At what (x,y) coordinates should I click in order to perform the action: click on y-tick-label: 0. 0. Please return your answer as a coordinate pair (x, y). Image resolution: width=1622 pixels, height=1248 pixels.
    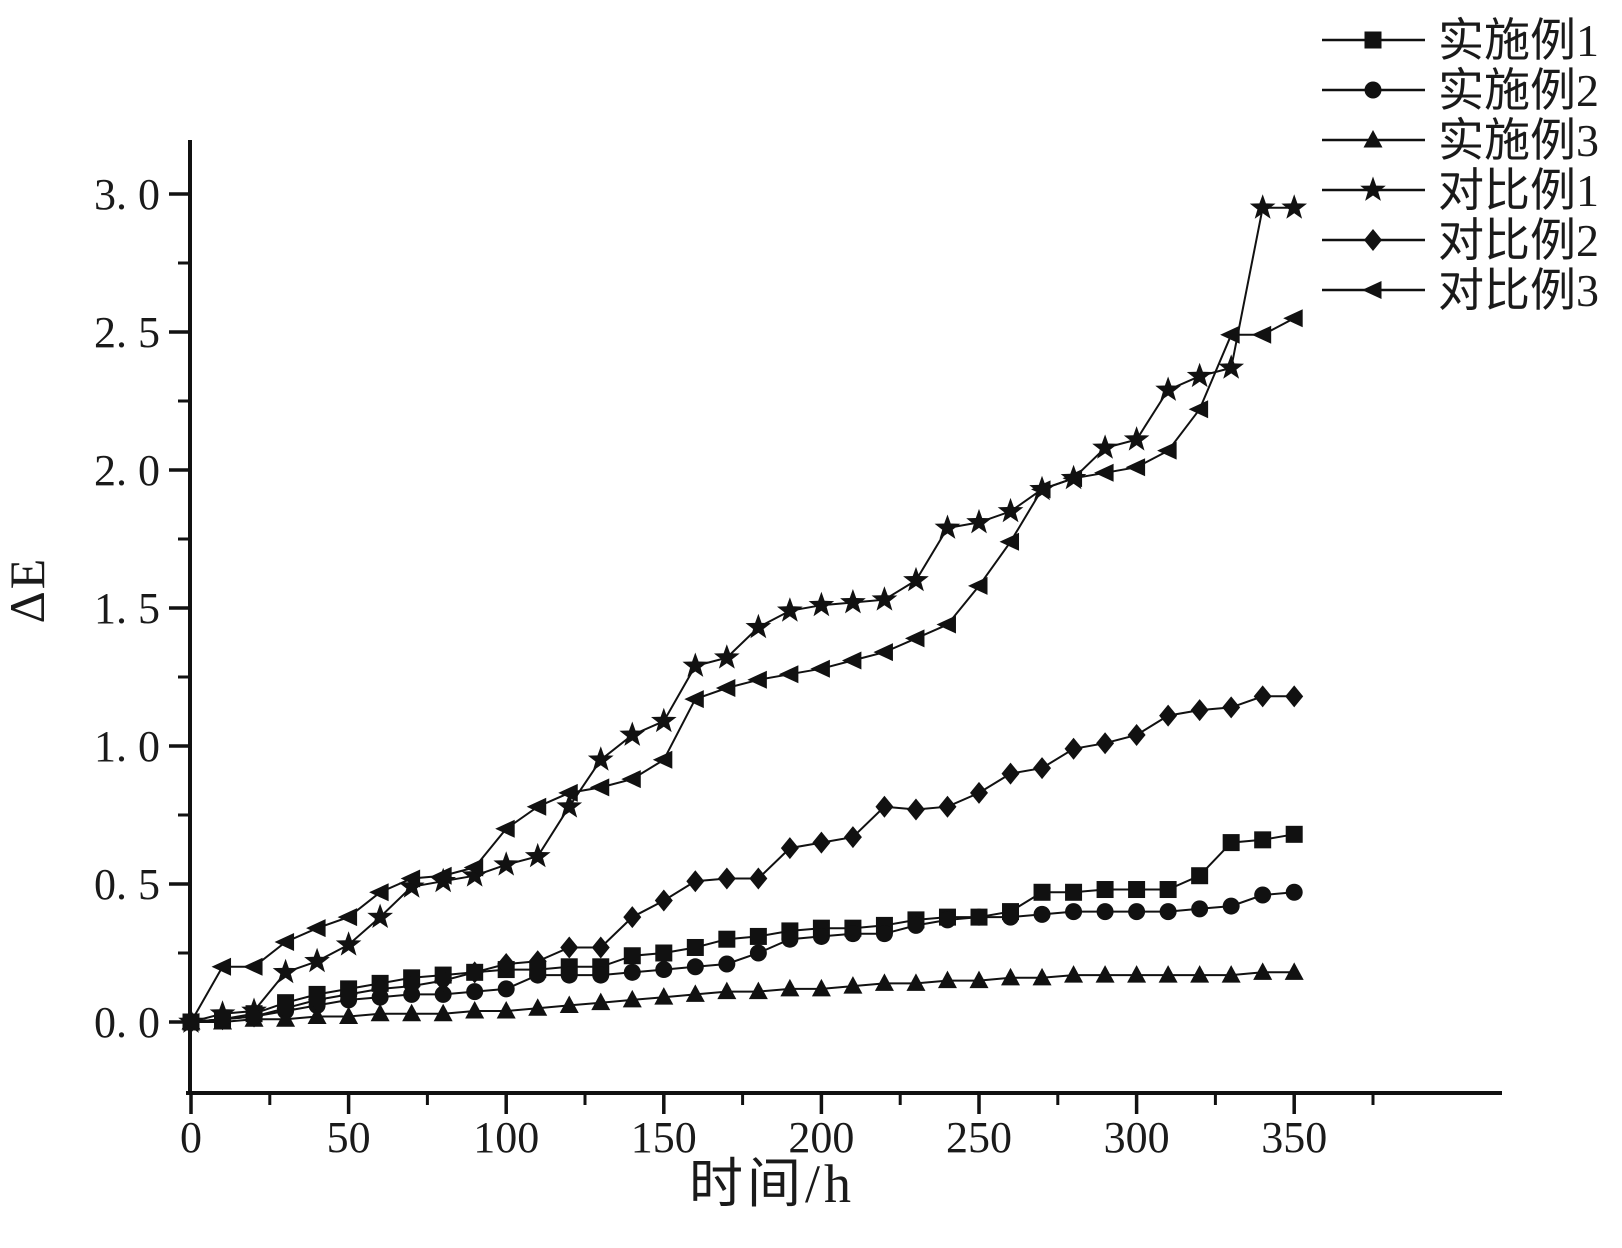
    Looking at the image, I should click on (127, 1022).